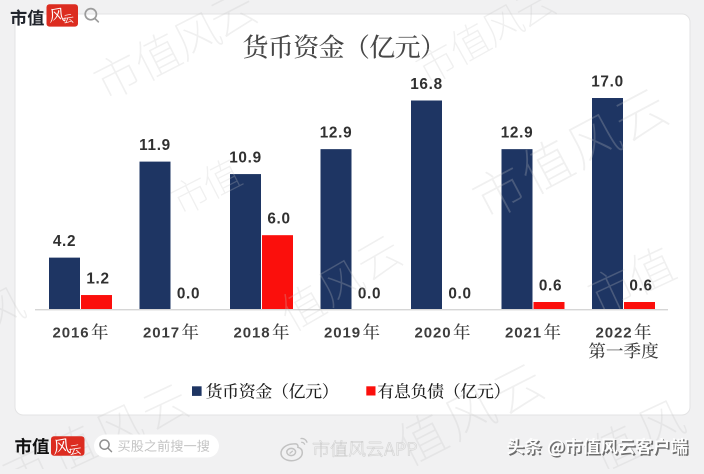 The image size is (704, 474). What do you see at coordinates (613, 333) in the screenshot?
I see `svg-text: 2022` at bounding box center [613, 333].